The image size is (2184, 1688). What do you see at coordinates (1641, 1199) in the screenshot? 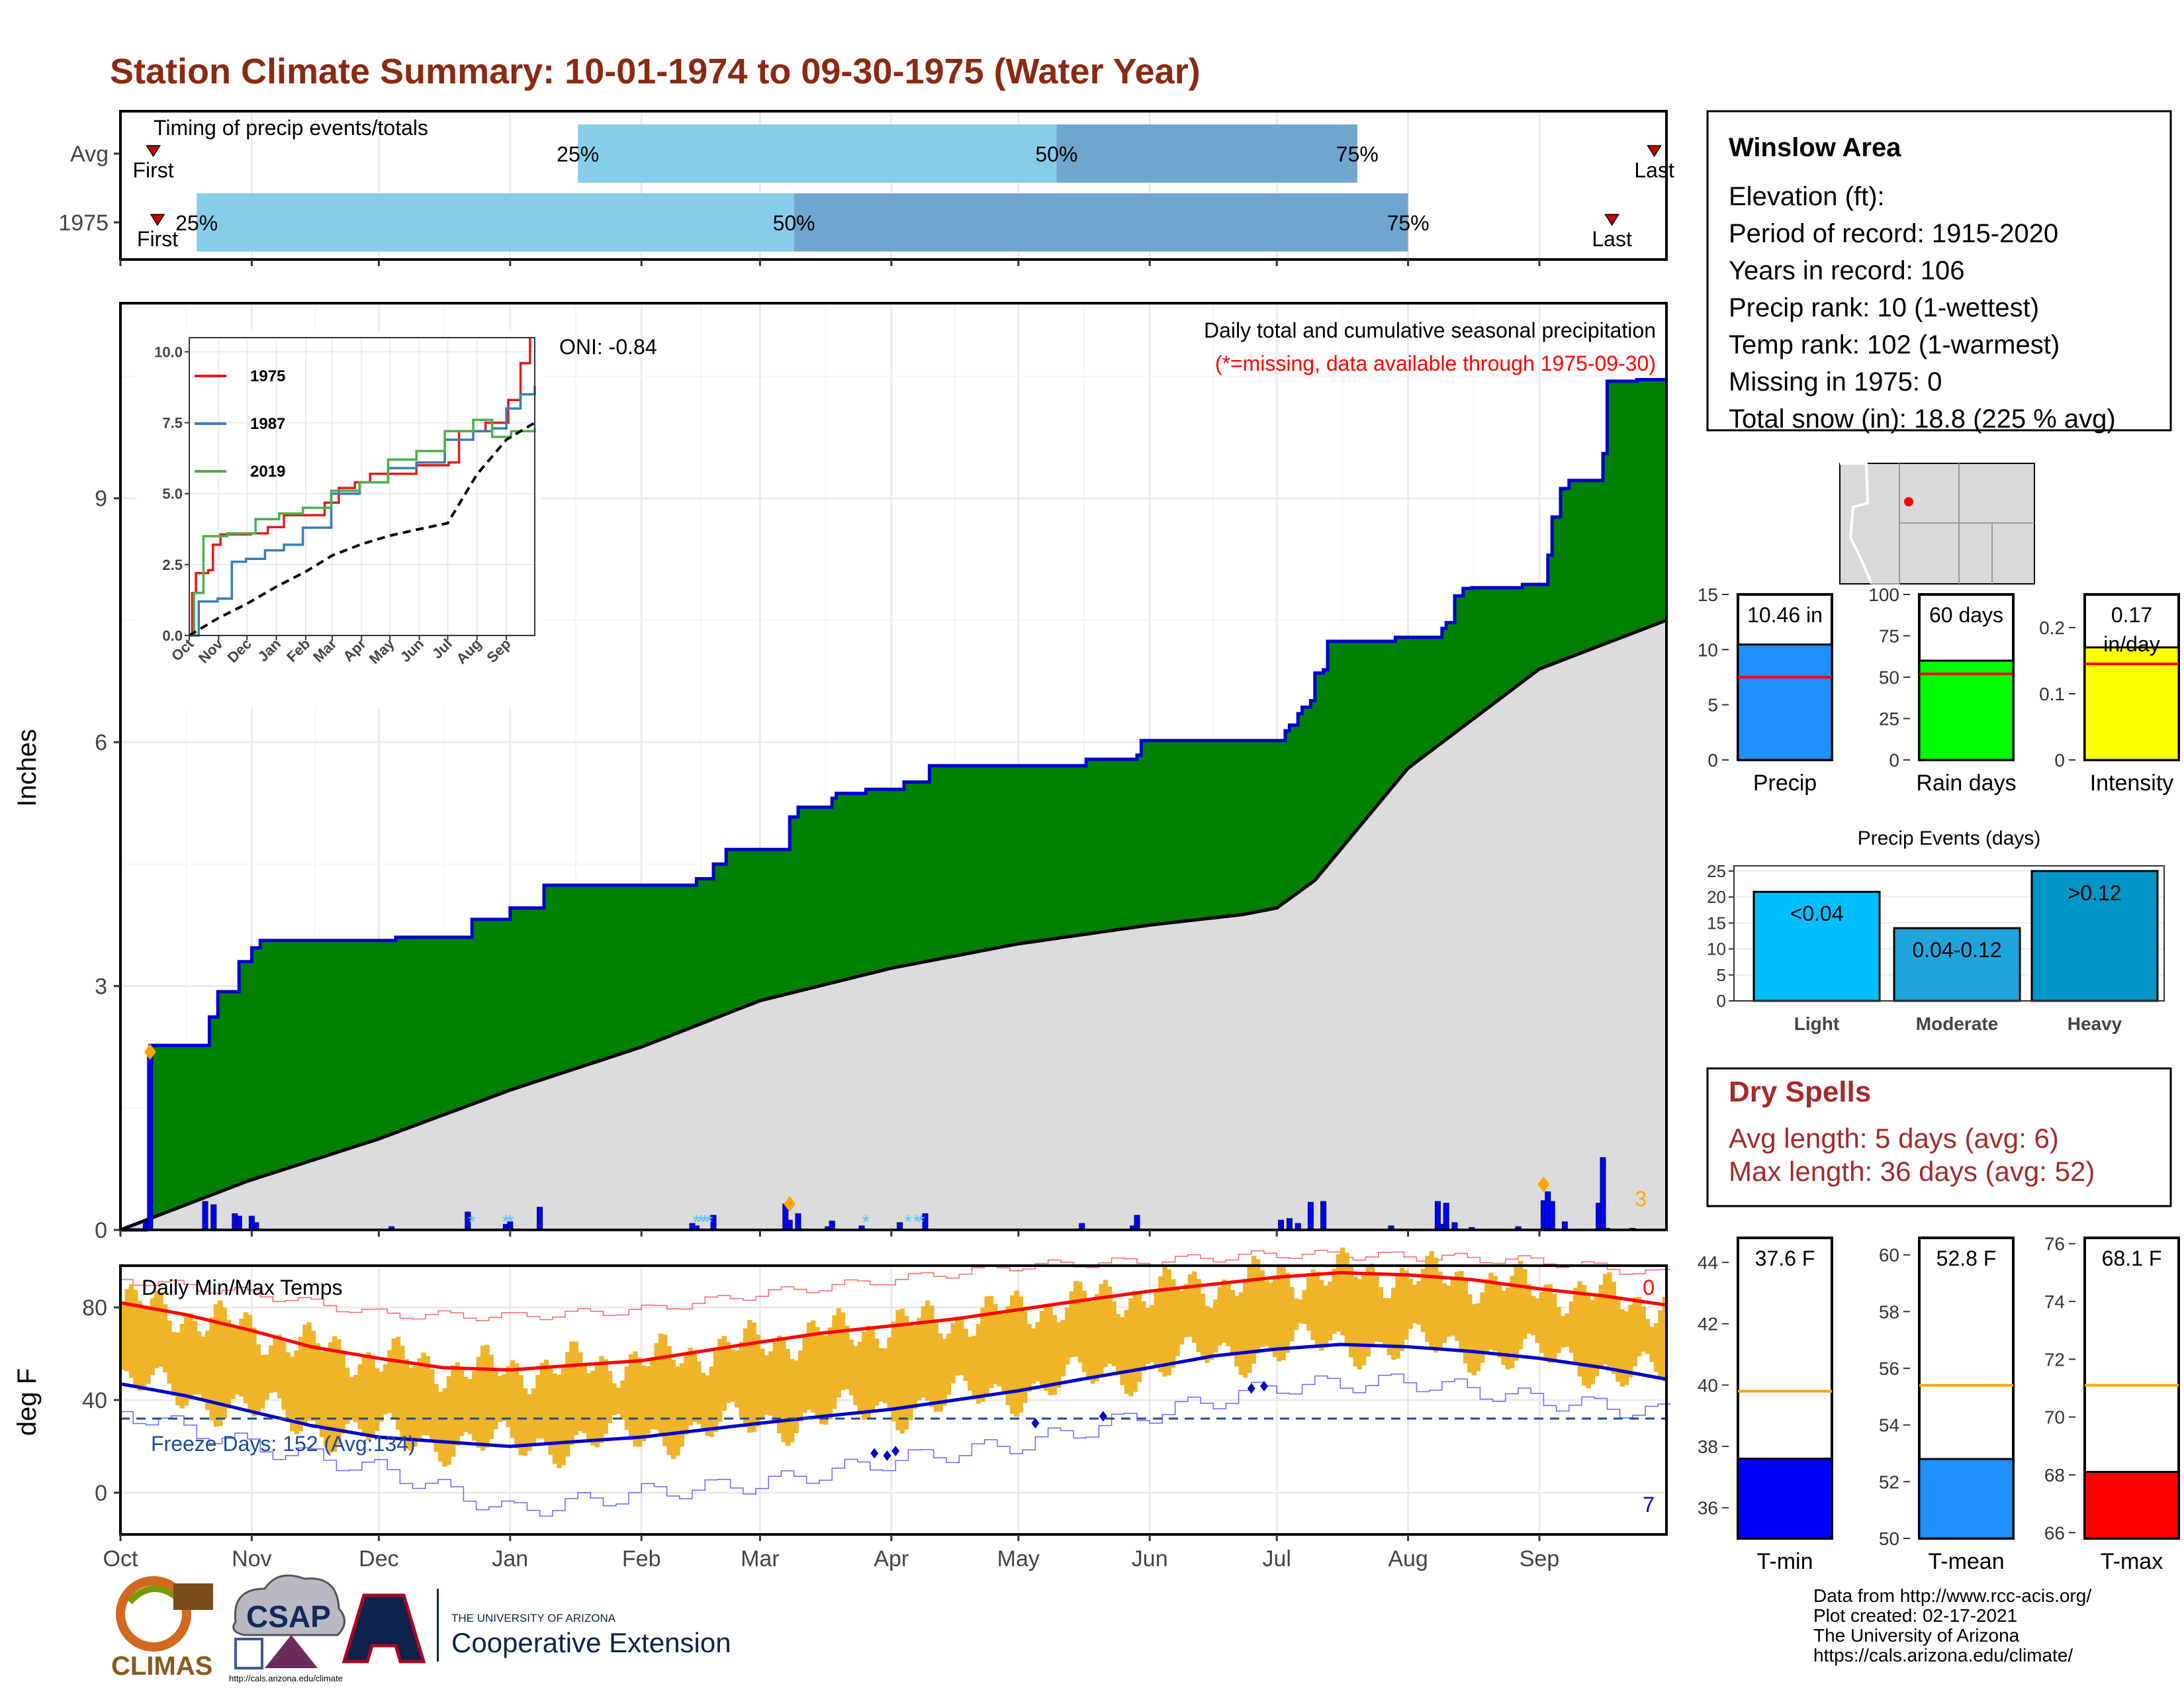
I see `max-event-count: 3` at bounding box center [1641, 1199].